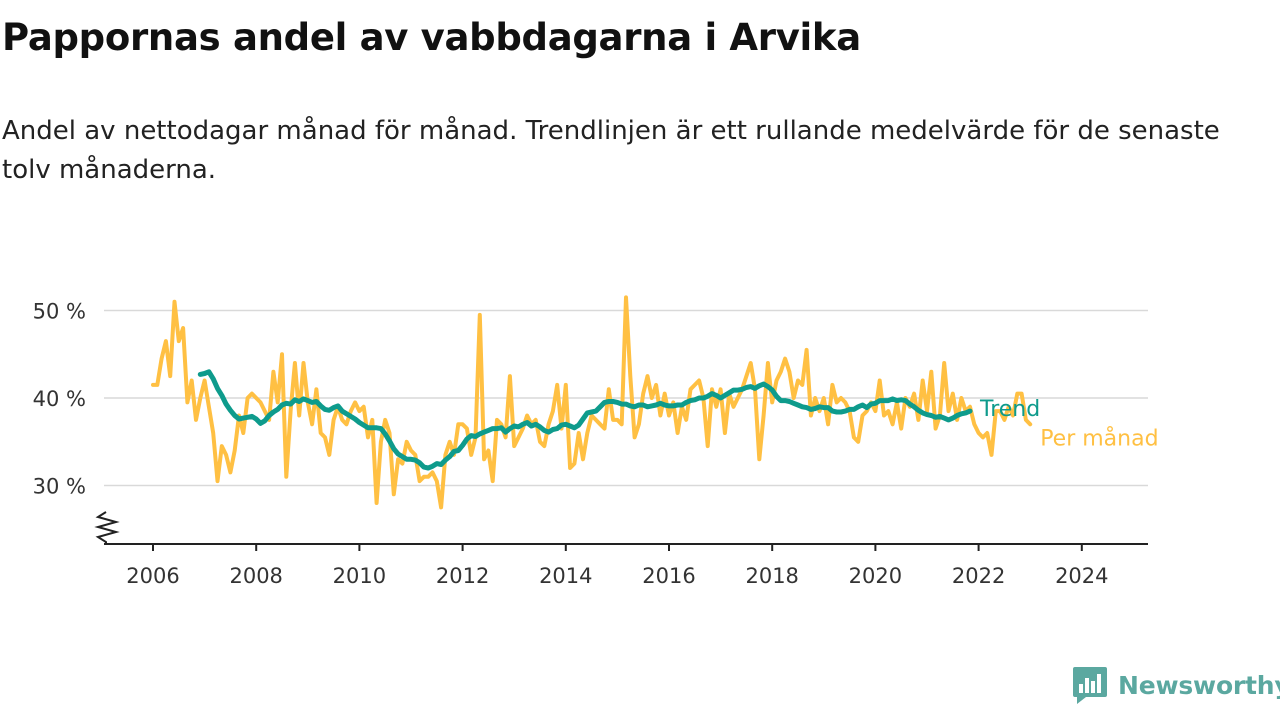  What do you see at coordinates (771, 576) in the screenshot?
I see `x-tick-label: 2018` at bounding box center [771, 576].